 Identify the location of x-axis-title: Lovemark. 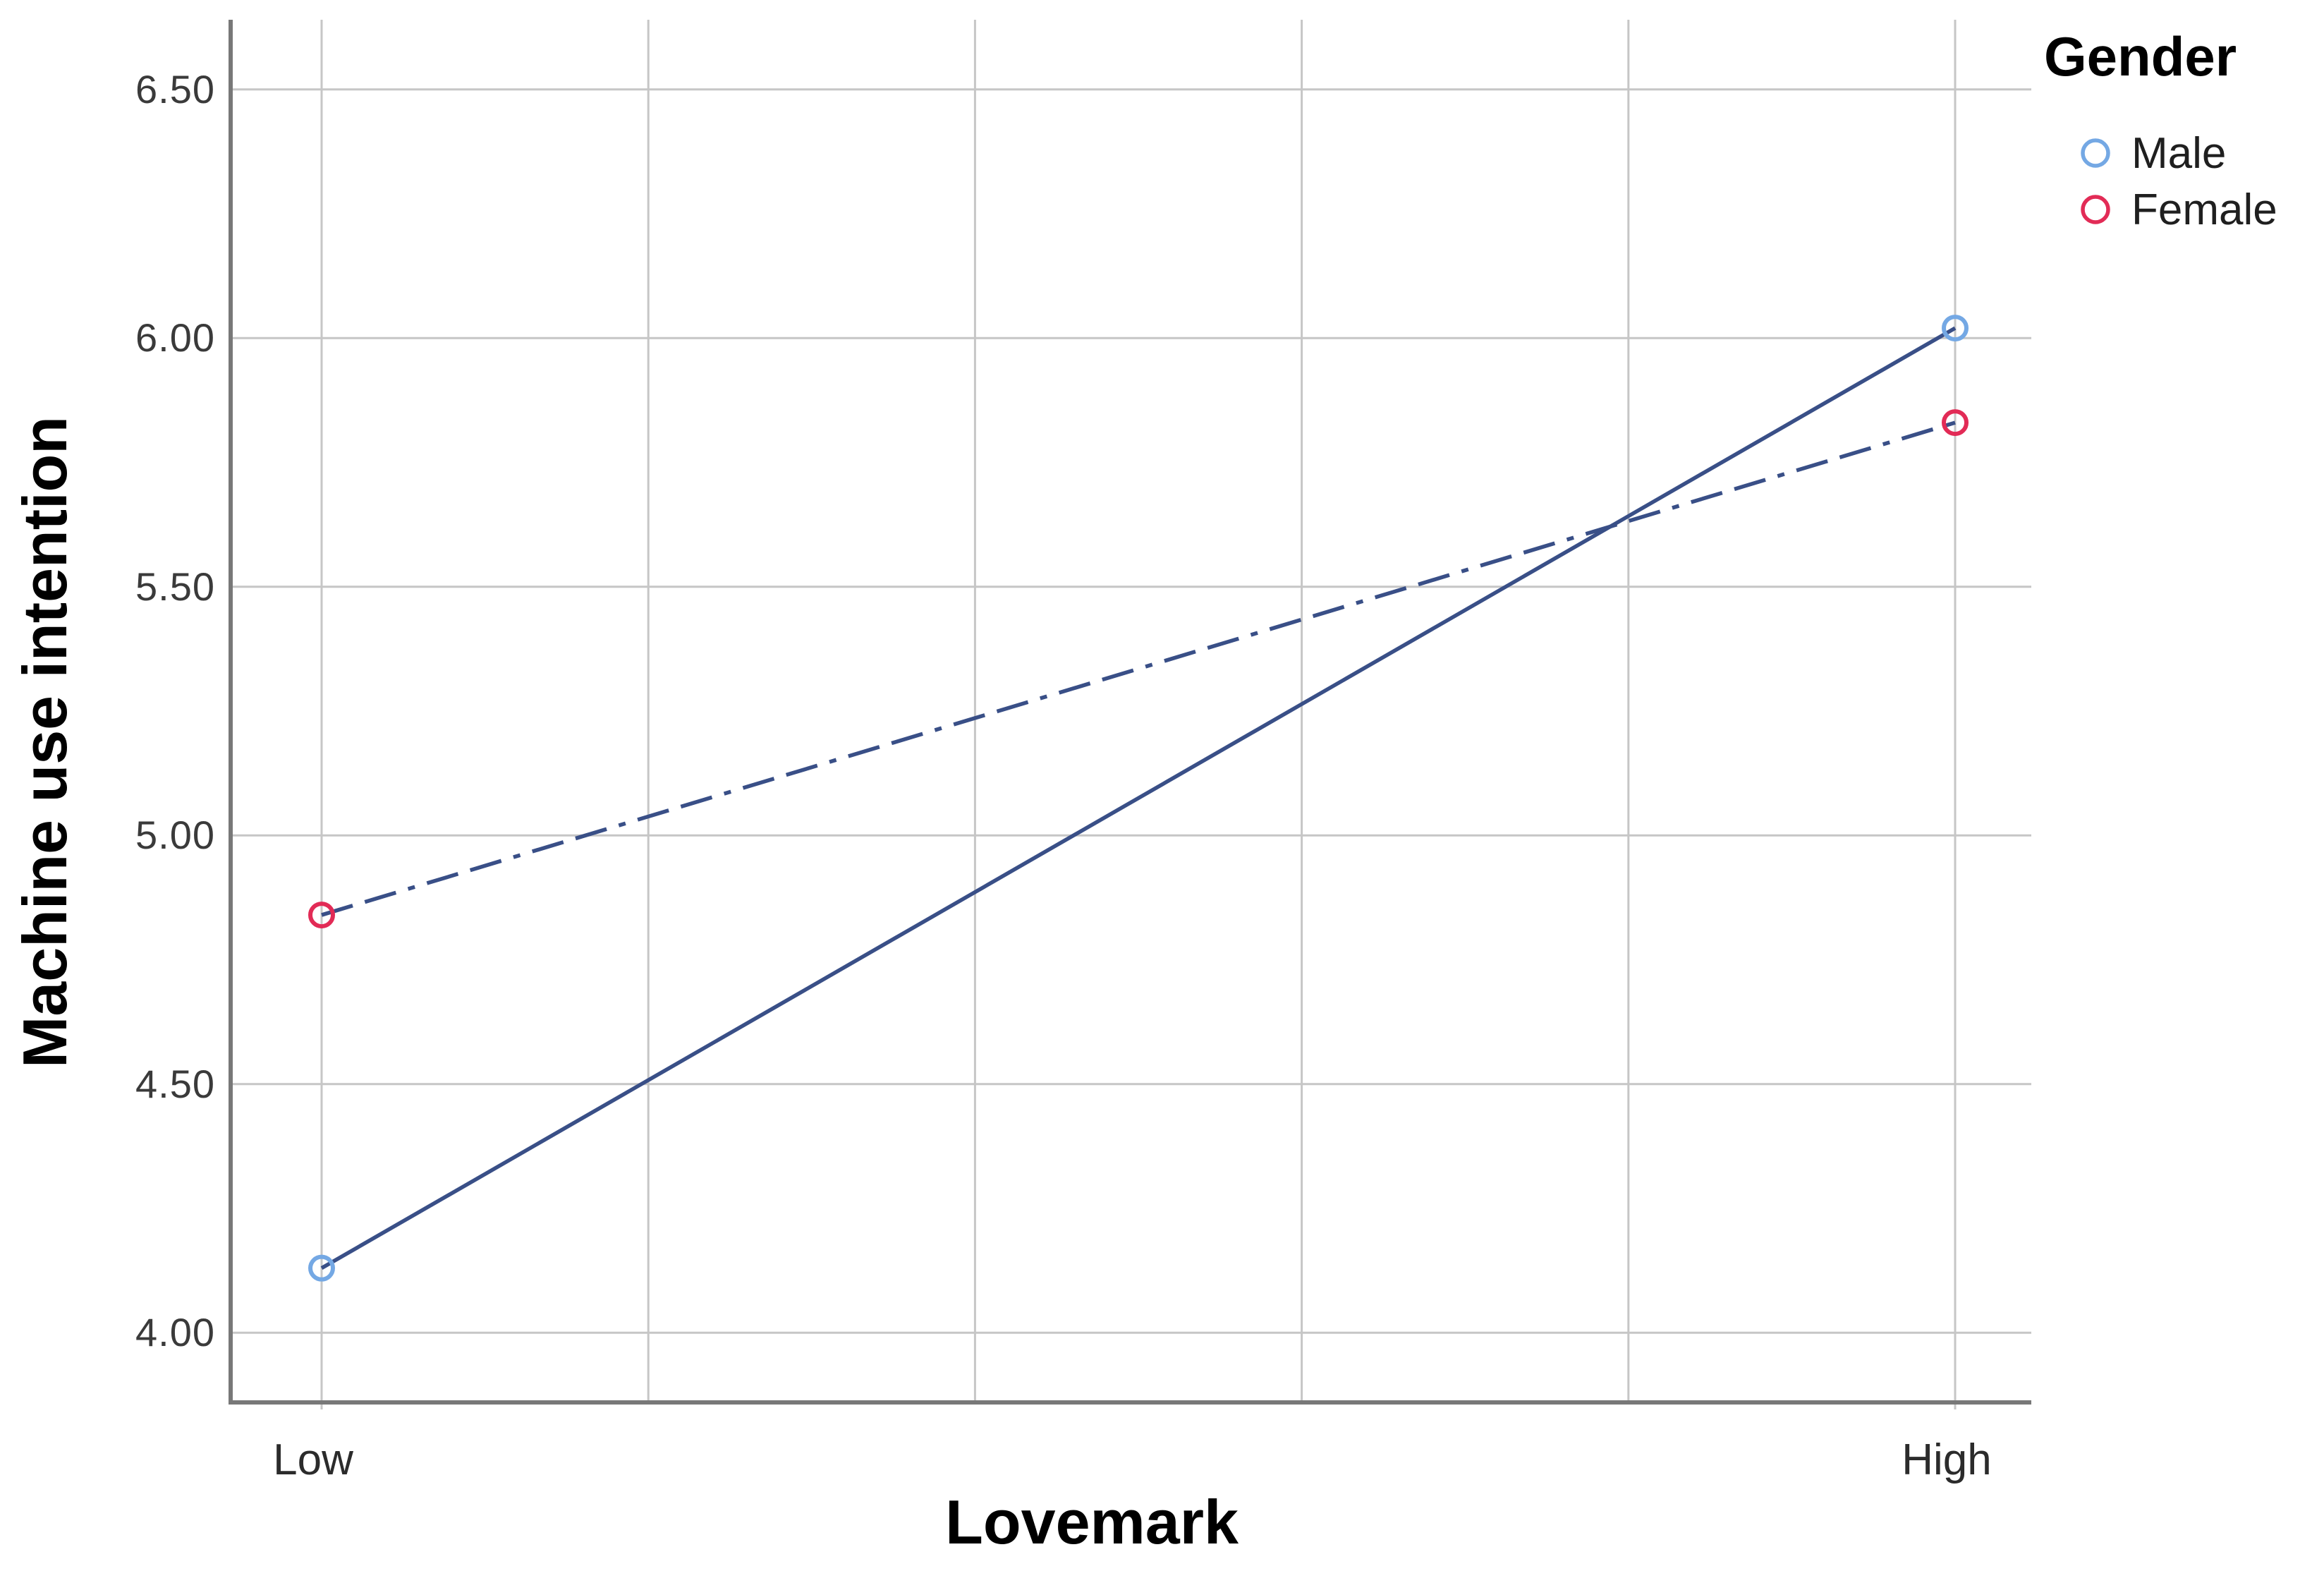
(1092, 1522).